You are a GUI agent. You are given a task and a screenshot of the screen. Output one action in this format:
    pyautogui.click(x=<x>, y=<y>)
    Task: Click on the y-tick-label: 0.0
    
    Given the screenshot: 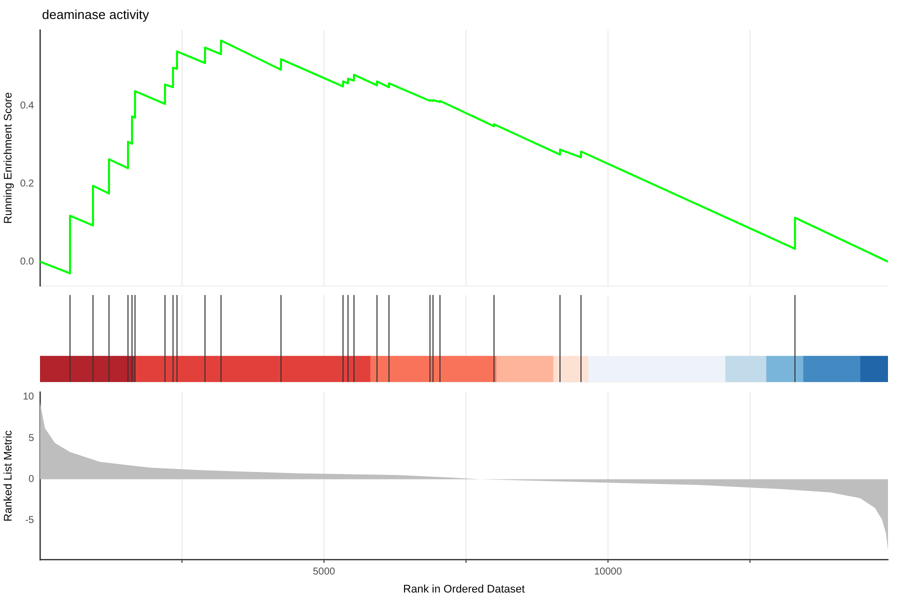 What is the action you would take?
    pyautogui.click(x=27, y=262)
    